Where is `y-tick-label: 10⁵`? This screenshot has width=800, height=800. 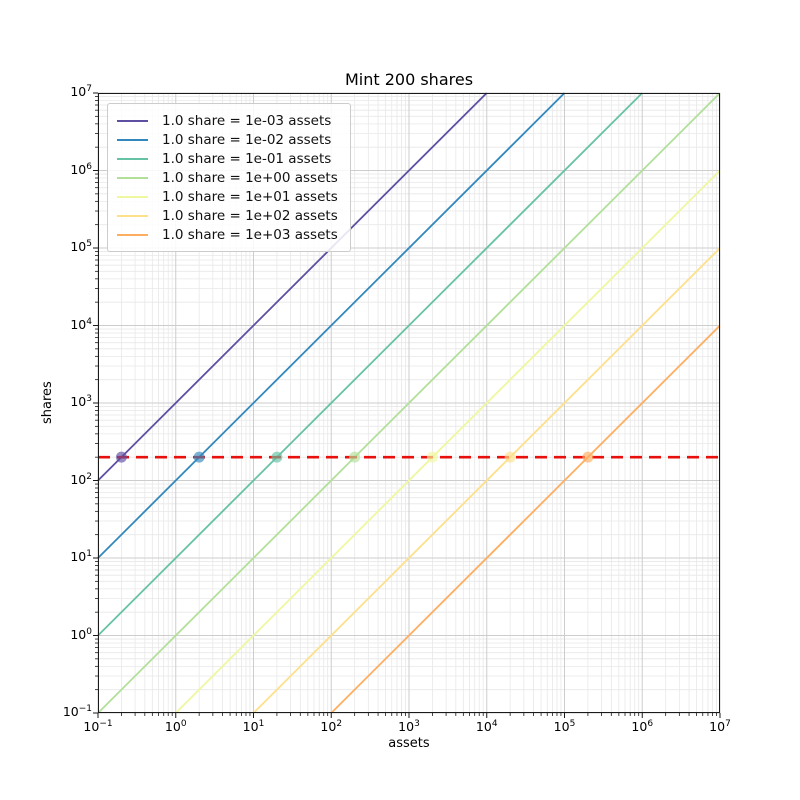 y-tick-label: 10⁵ is located at coordinates (81, 246).